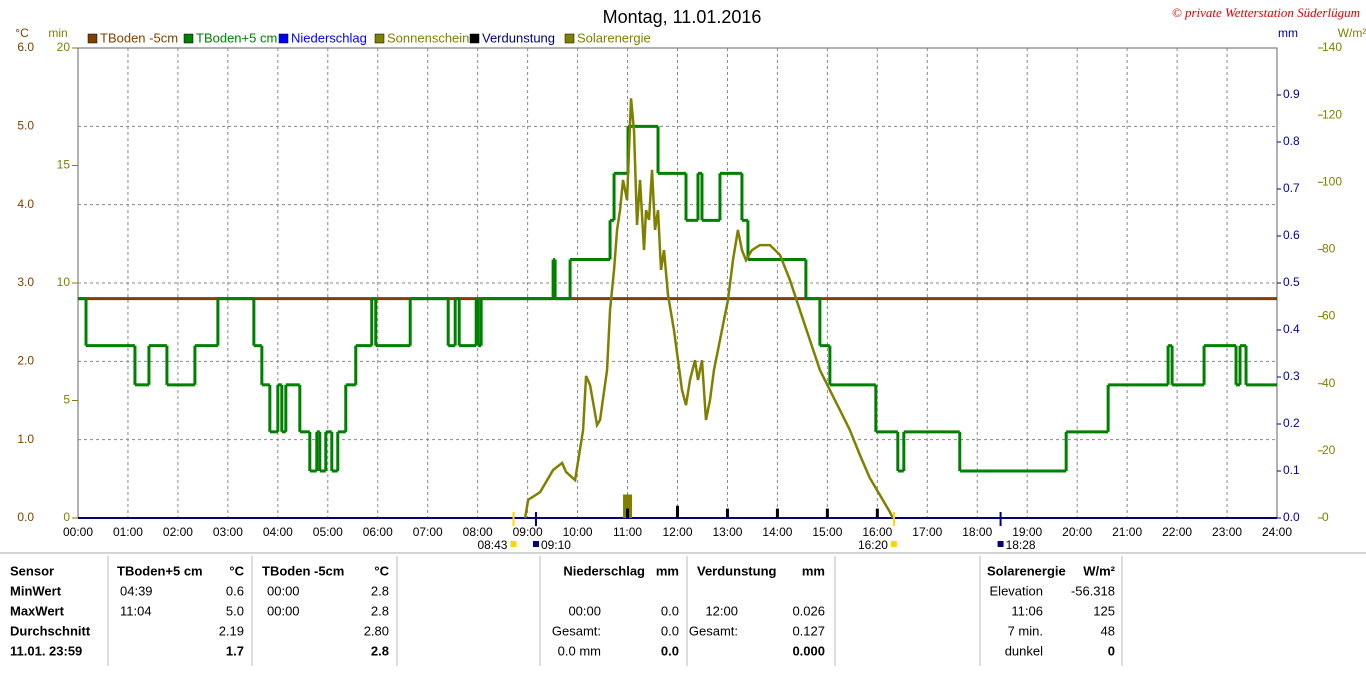 Image resolution: width=1366 pixels, height=675 pixels. What do you see at coordinates (25, 282) in the screenshot?
I see `y-tick-label: 3.0` at bounding box center [25, 282].